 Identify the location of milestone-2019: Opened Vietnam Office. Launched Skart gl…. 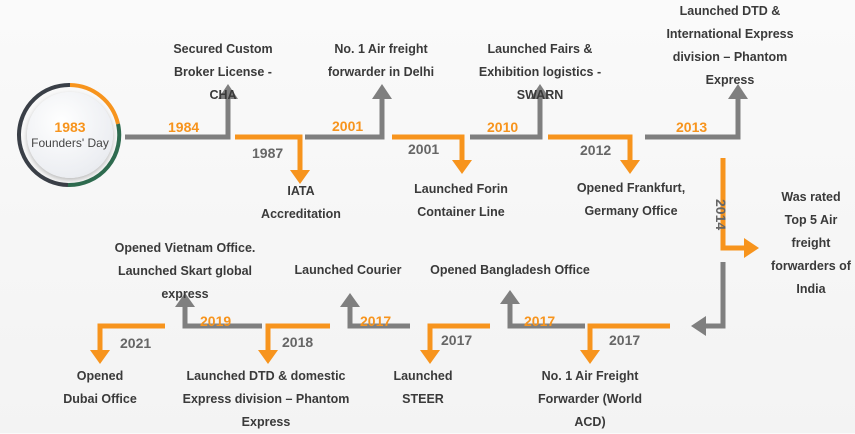
(185, 271).